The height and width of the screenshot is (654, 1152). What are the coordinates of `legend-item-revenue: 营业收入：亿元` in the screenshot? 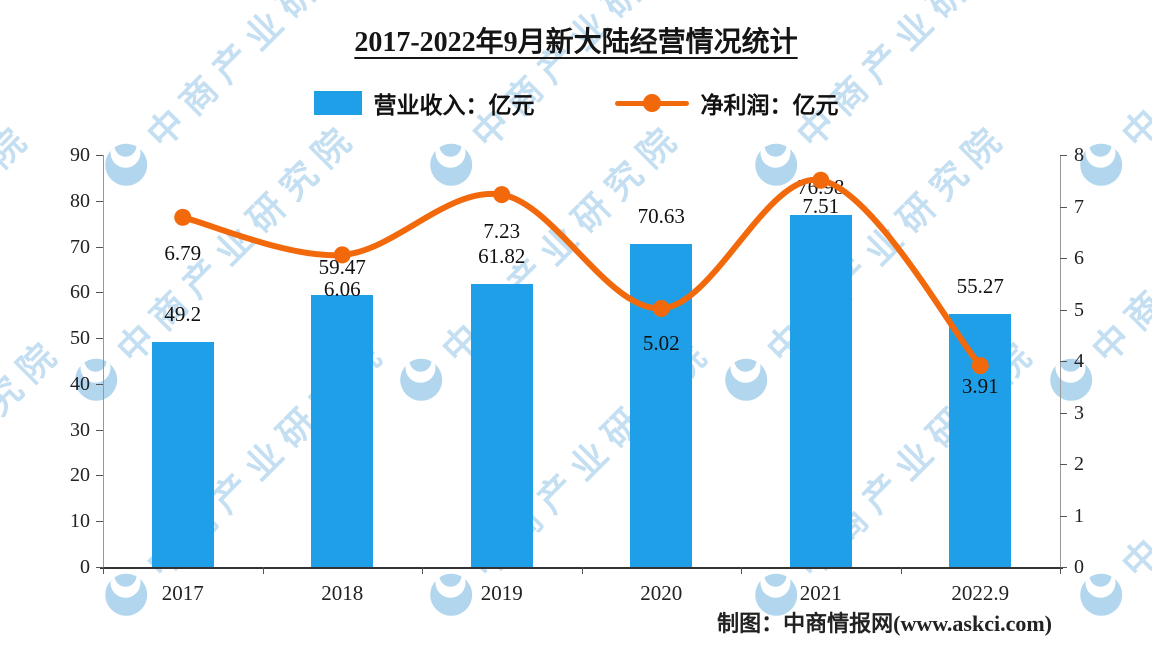 It's located at (424, 103).